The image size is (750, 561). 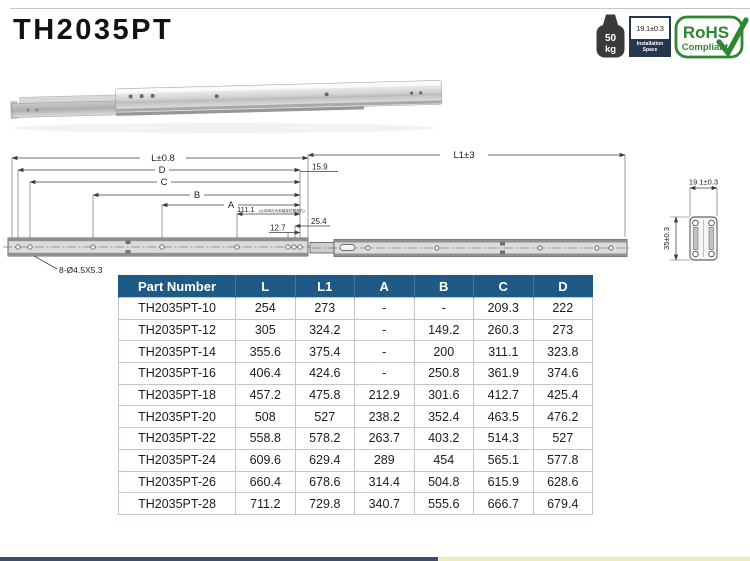 What do you see at coordinates (443, 417) in the screenshot?
I see `table-cell: 352.4` at bounding box center [443, 417].